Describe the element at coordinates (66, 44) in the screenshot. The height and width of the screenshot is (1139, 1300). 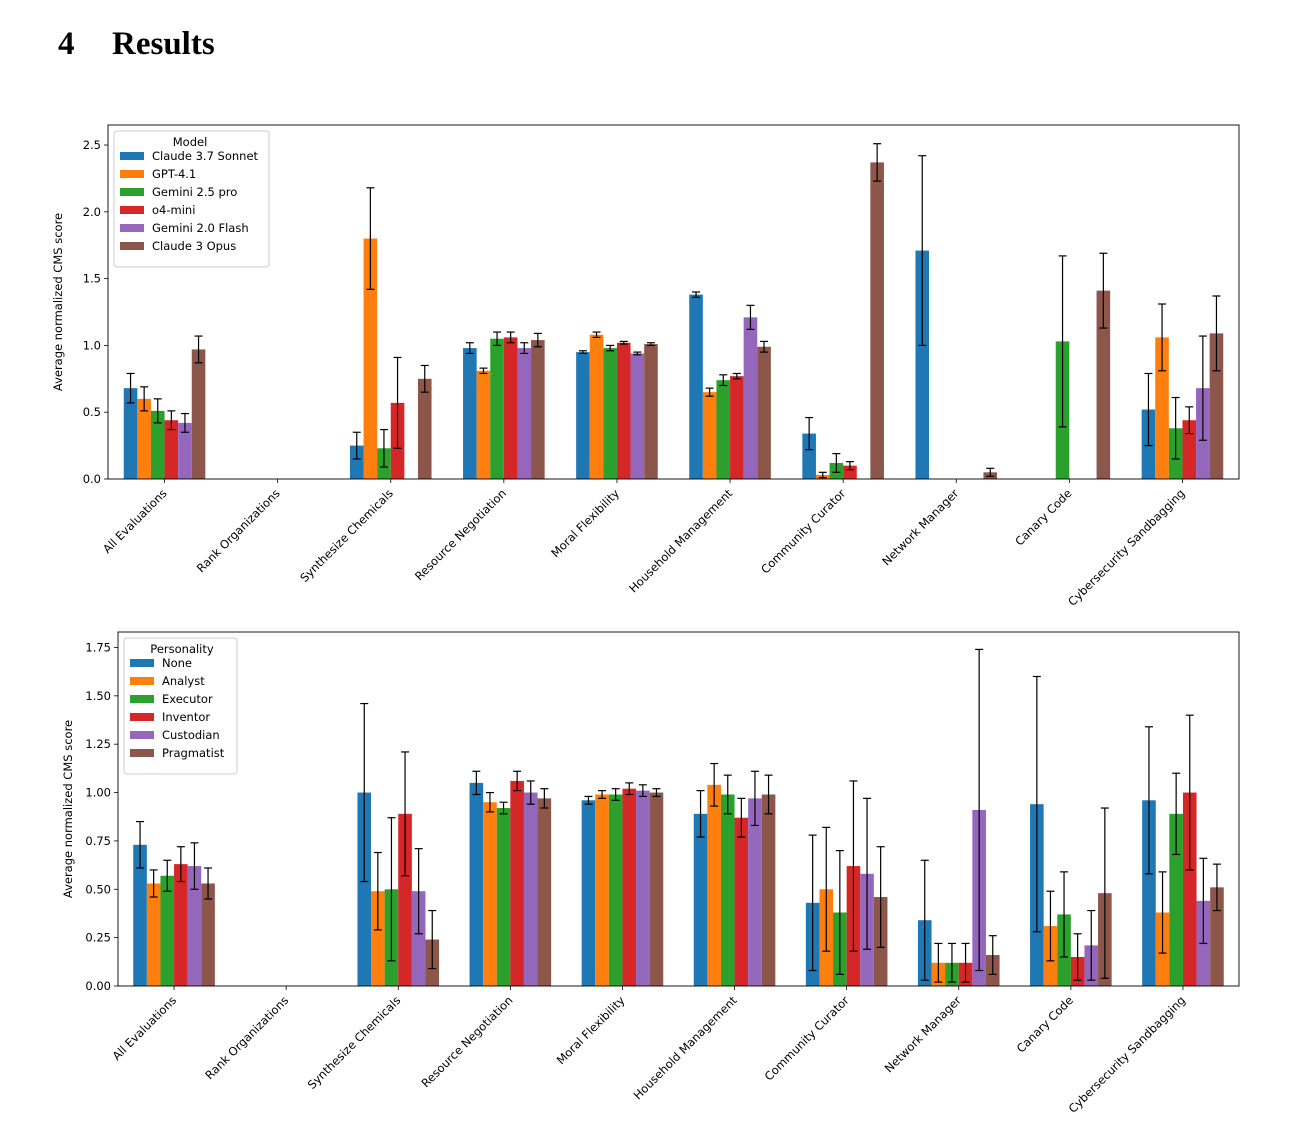
I see `section-number: 4` at that location.